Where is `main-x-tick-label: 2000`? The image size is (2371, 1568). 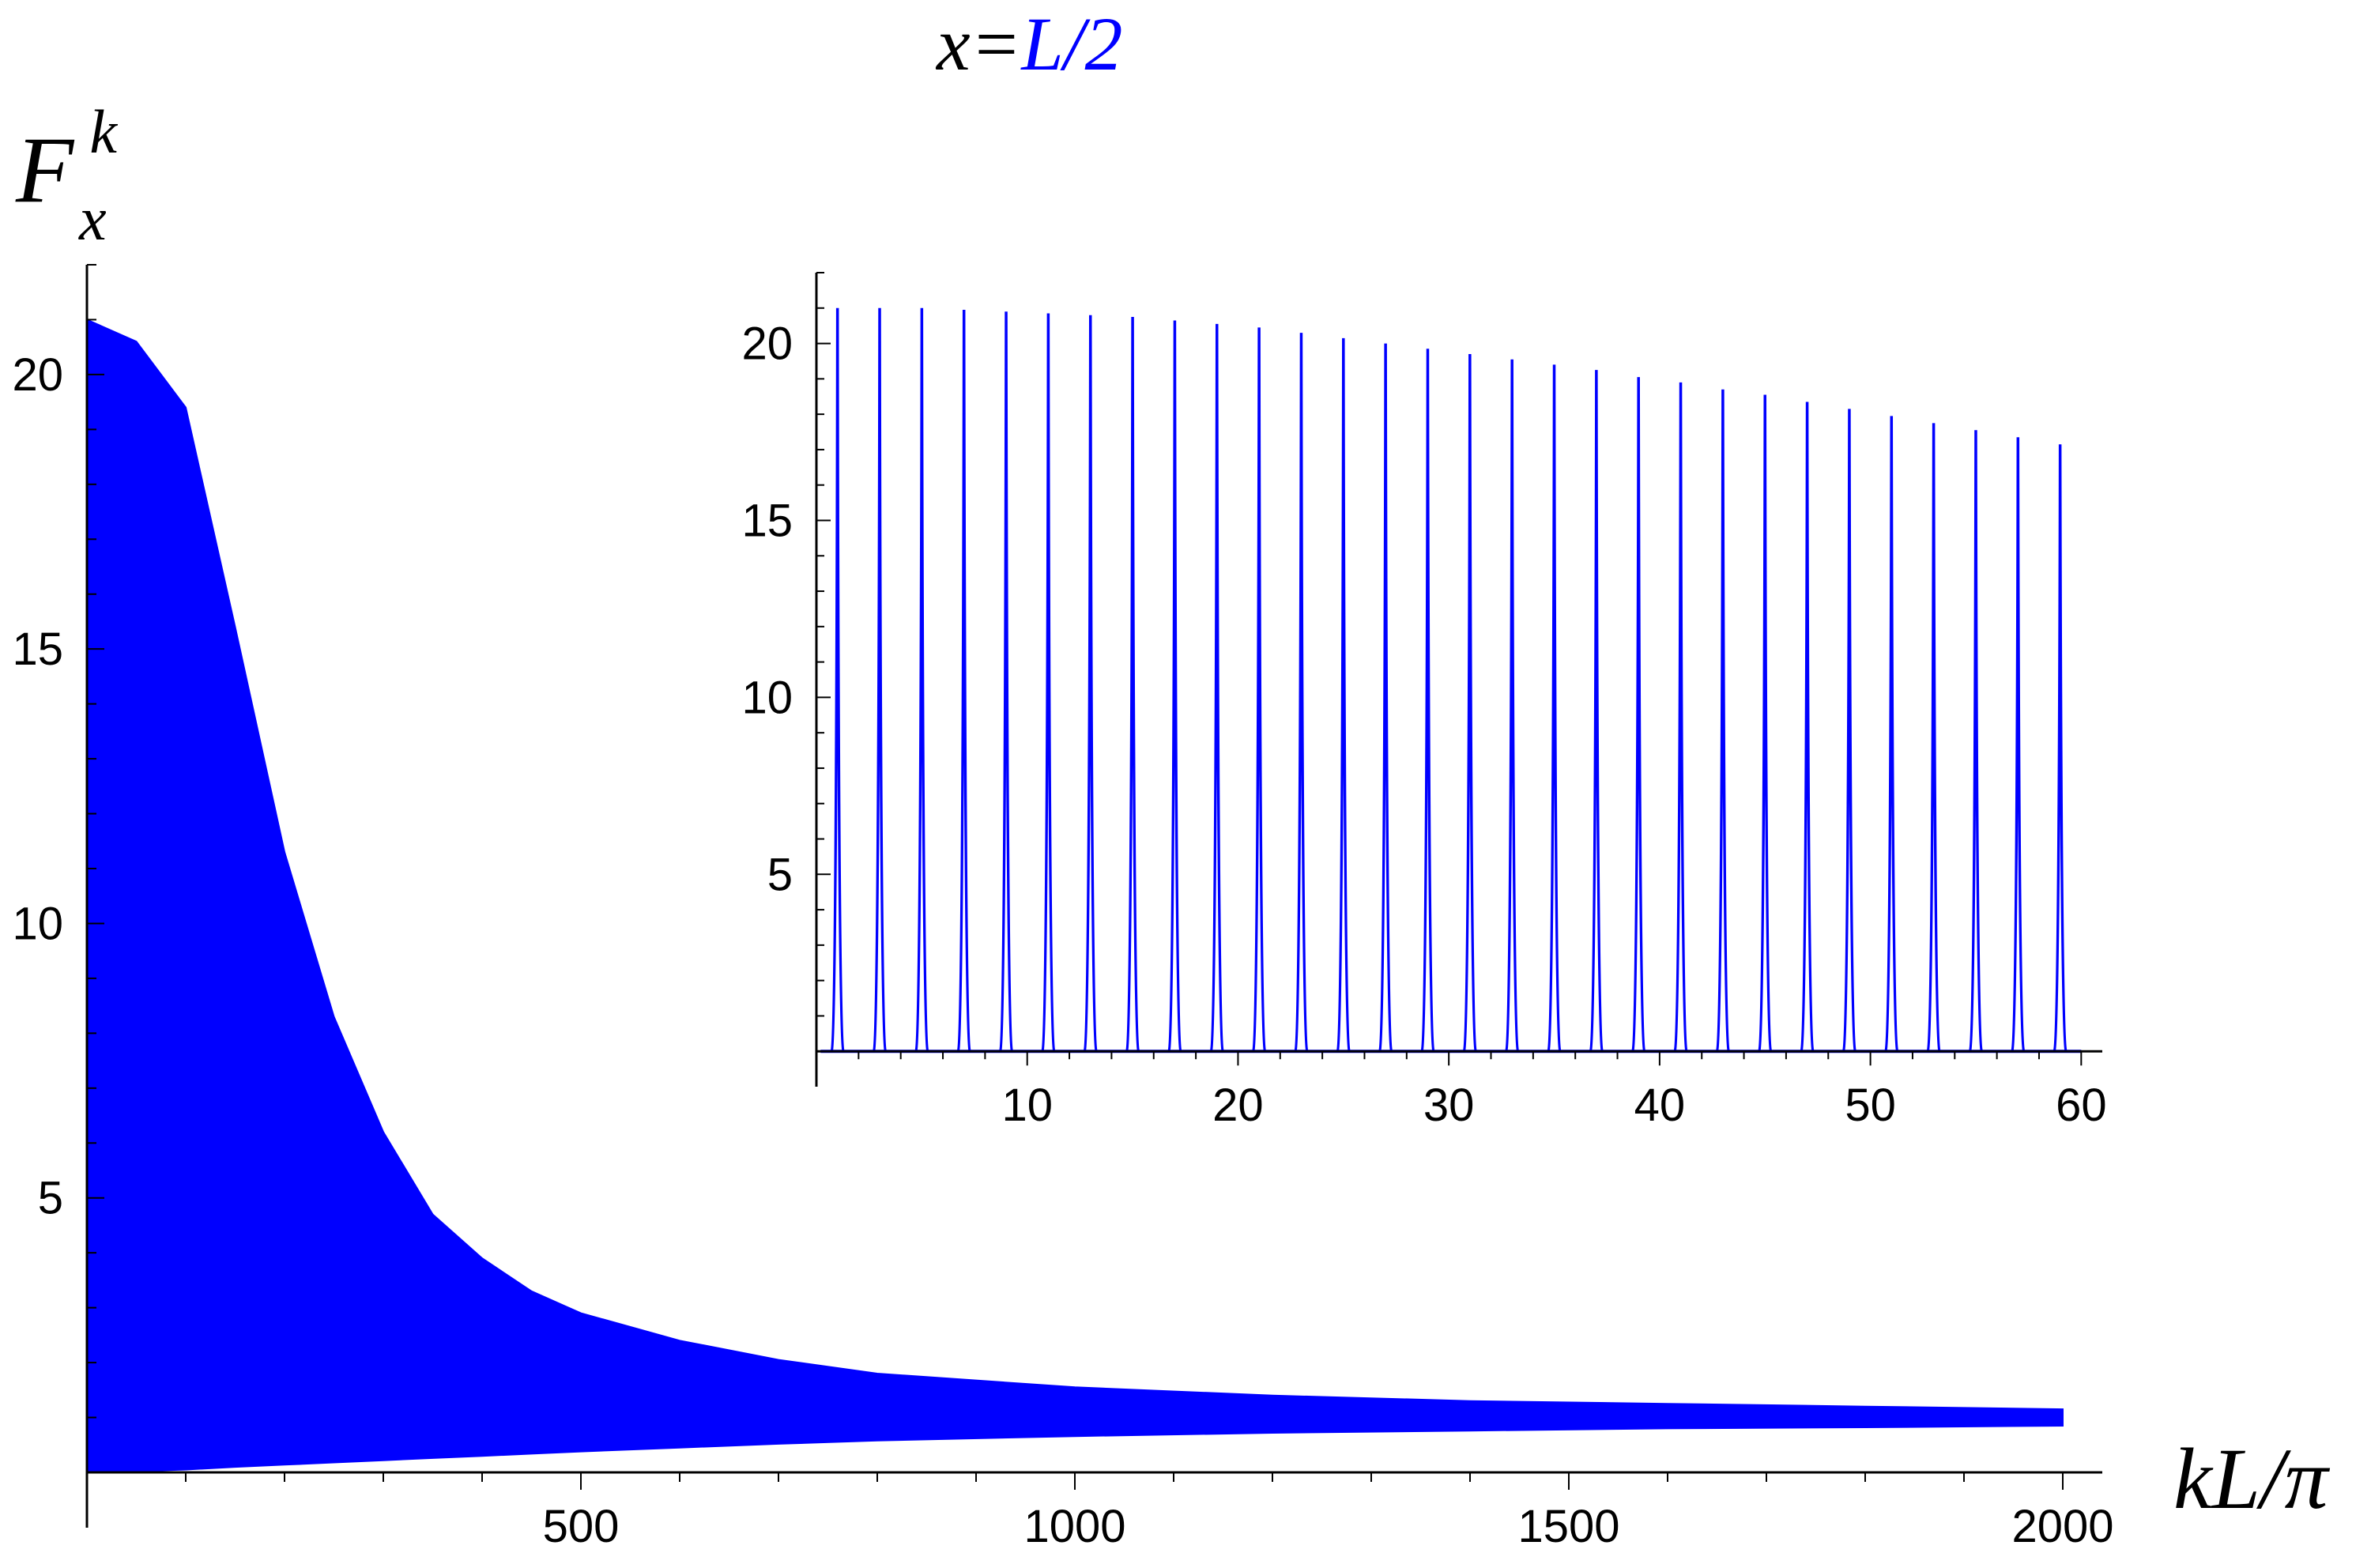 main-x-tick-label: 2000 is located at coordinates (2062, 1526).